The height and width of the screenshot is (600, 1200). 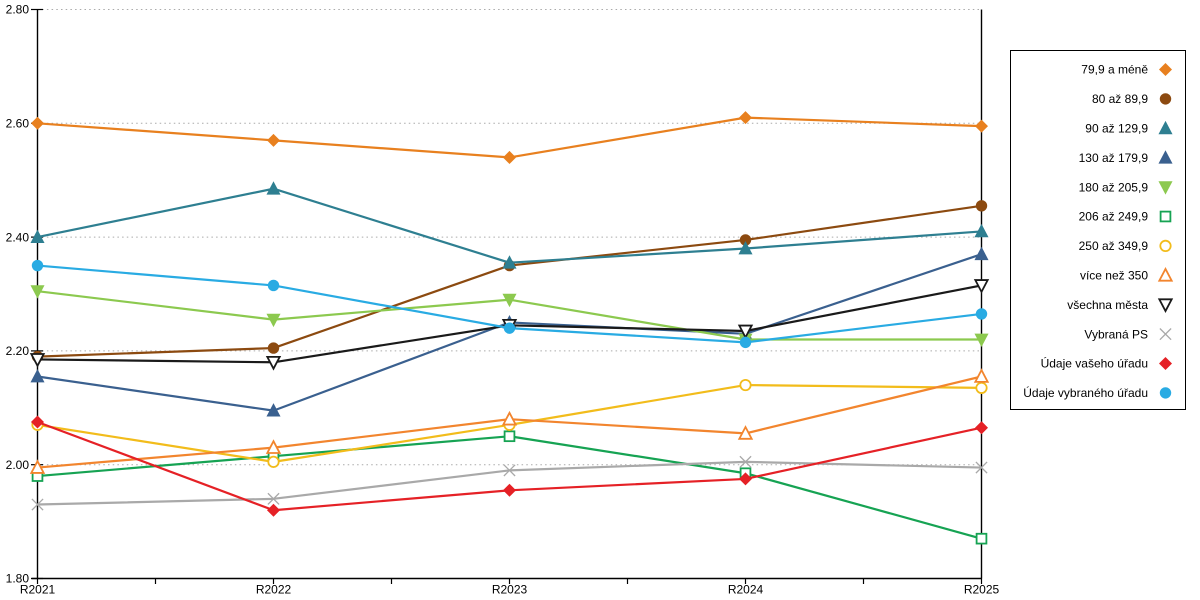 I want to click on legend-item: 130 až 179,9, so click(x=1126, y=157).